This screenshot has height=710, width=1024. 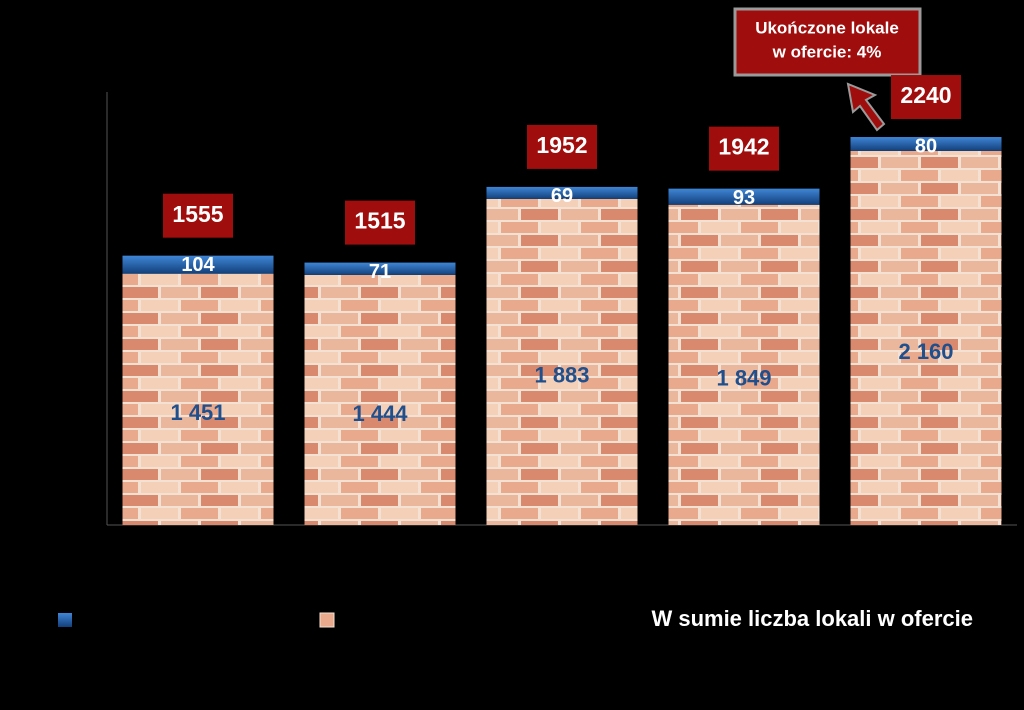 I want to click on annotation-box, so click(x=827, y=42).